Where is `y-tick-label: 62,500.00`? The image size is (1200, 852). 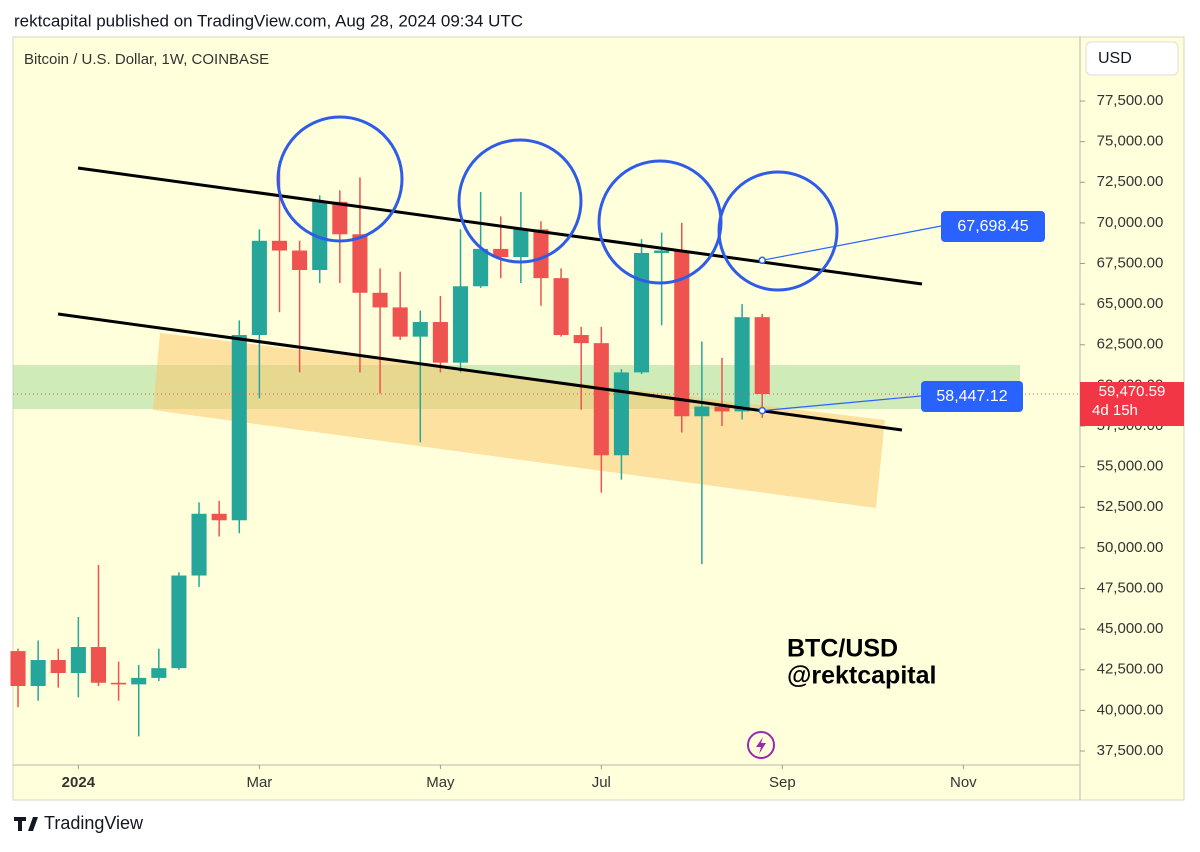 y-tick-label: 62,500.00 is located at coordinates (1130, 344).